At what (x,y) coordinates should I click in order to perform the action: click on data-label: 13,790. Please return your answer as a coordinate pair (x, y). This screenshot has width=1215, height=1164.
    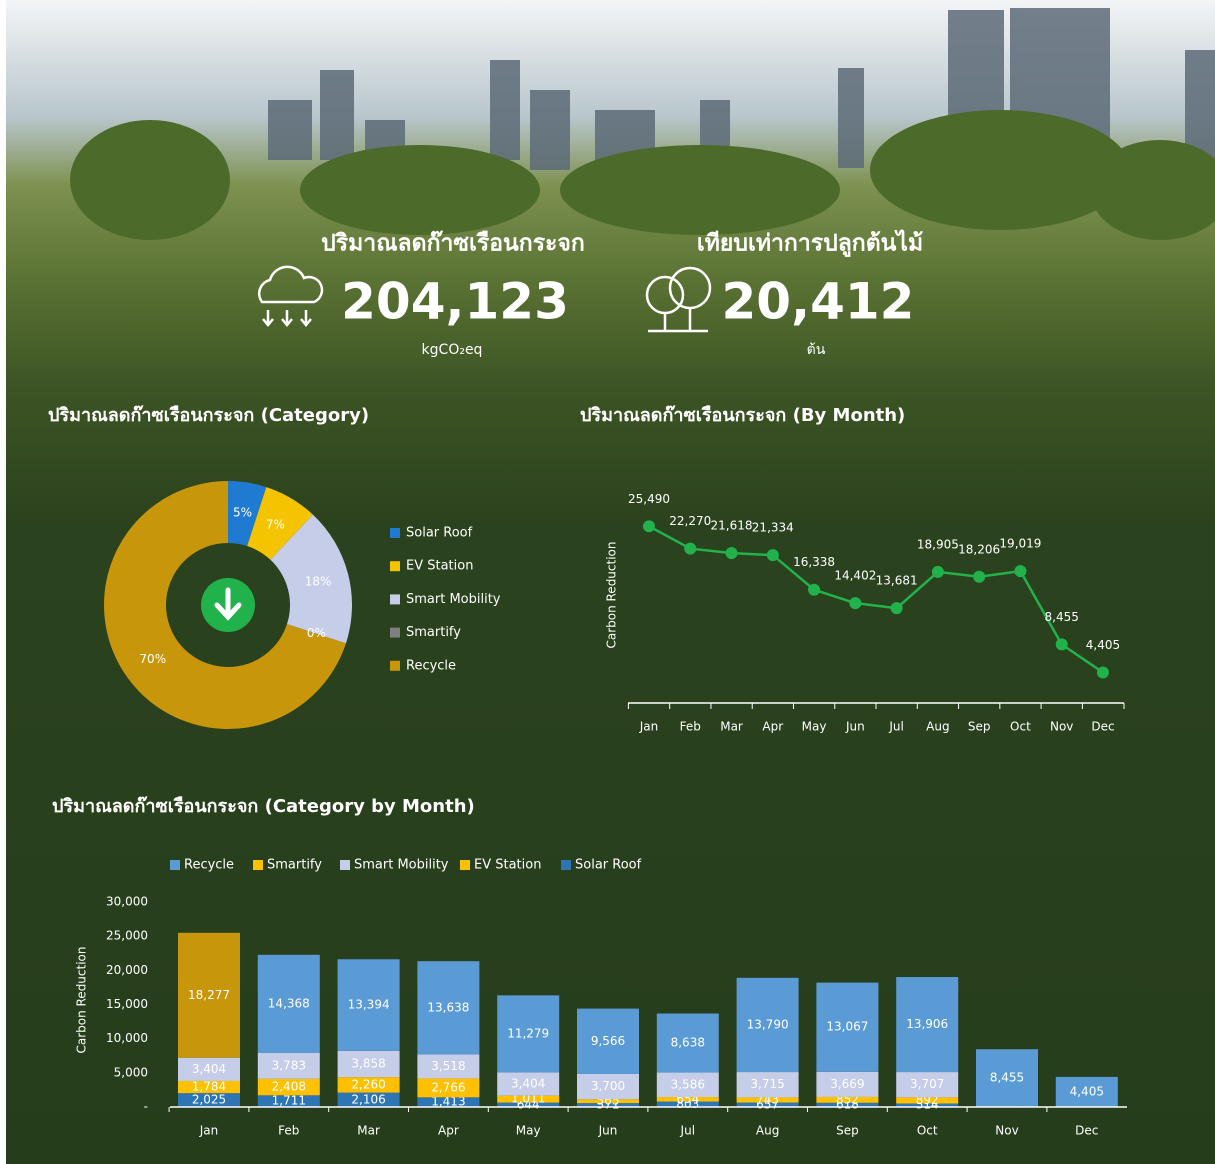
    Looking at the image, I should click on (768, 1024).